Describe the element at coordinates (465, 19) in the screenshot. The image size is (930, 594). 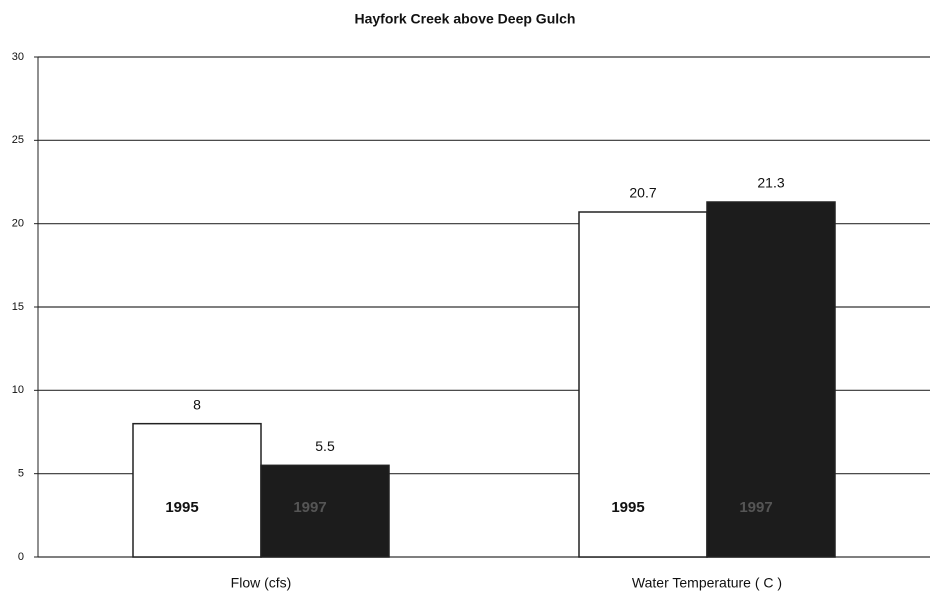
I see `chart-title: Hayfork Creek above Deep Gulch` at that location.